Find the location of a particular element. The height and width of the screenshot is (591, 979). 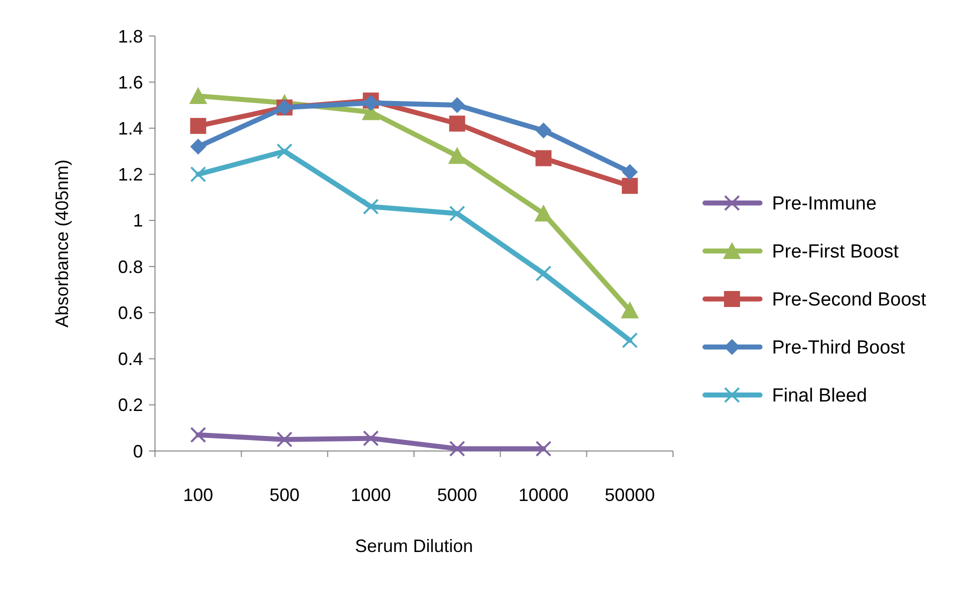

y-tick-label: 1.8 is located at coordinates (130, 36).